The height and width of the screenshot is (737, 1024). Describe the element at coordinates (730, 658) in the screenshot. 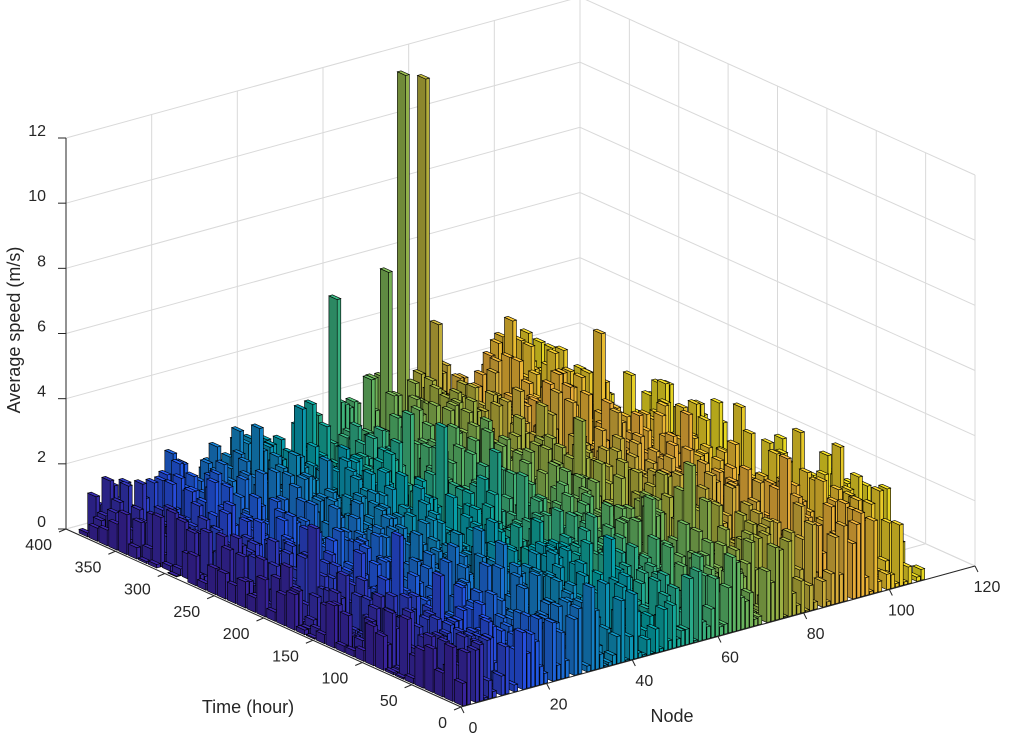

I see `x-tick-label: 60` at that location.